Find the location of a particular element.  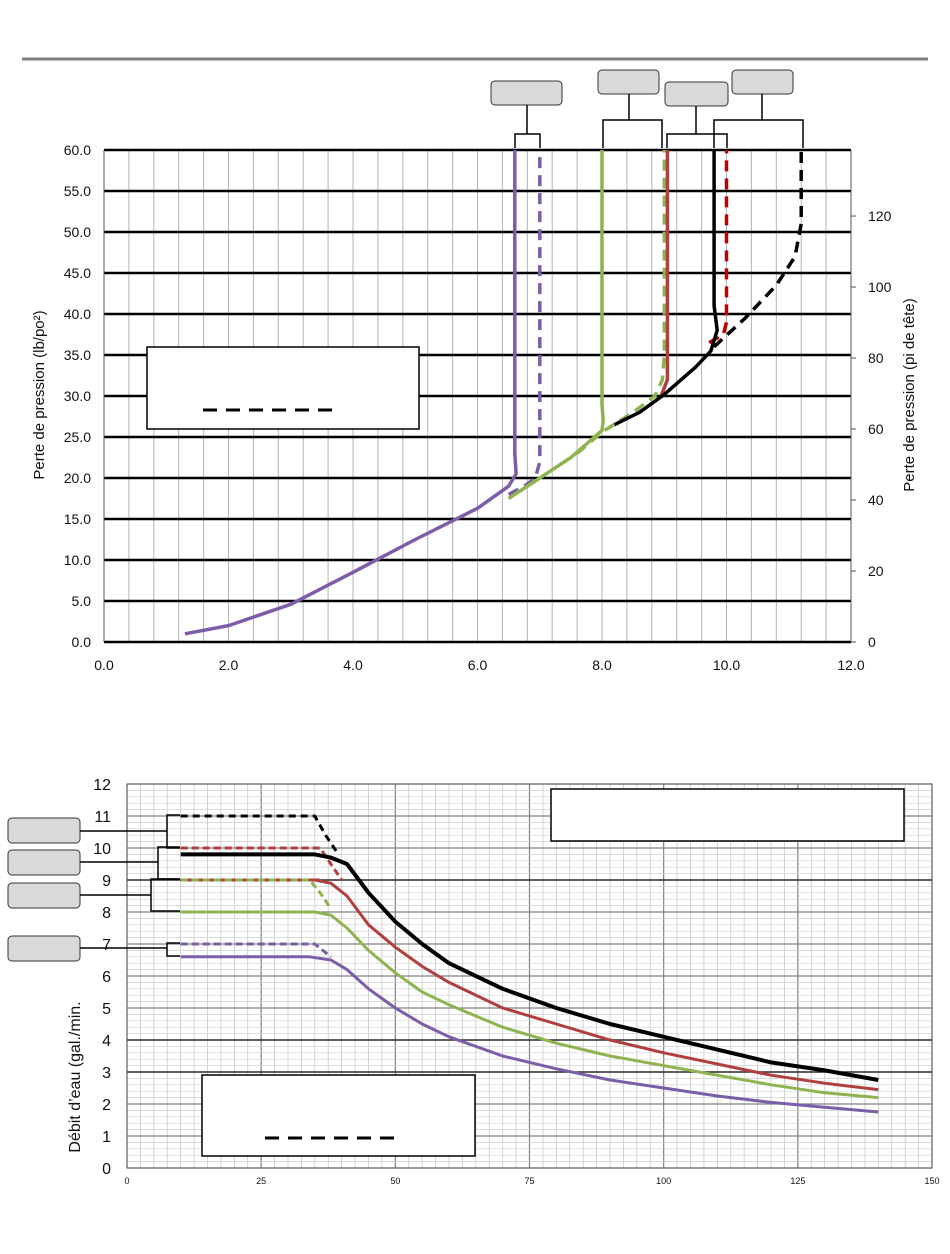

x-tick-label: 25 is located at coordinates (261, 1181).